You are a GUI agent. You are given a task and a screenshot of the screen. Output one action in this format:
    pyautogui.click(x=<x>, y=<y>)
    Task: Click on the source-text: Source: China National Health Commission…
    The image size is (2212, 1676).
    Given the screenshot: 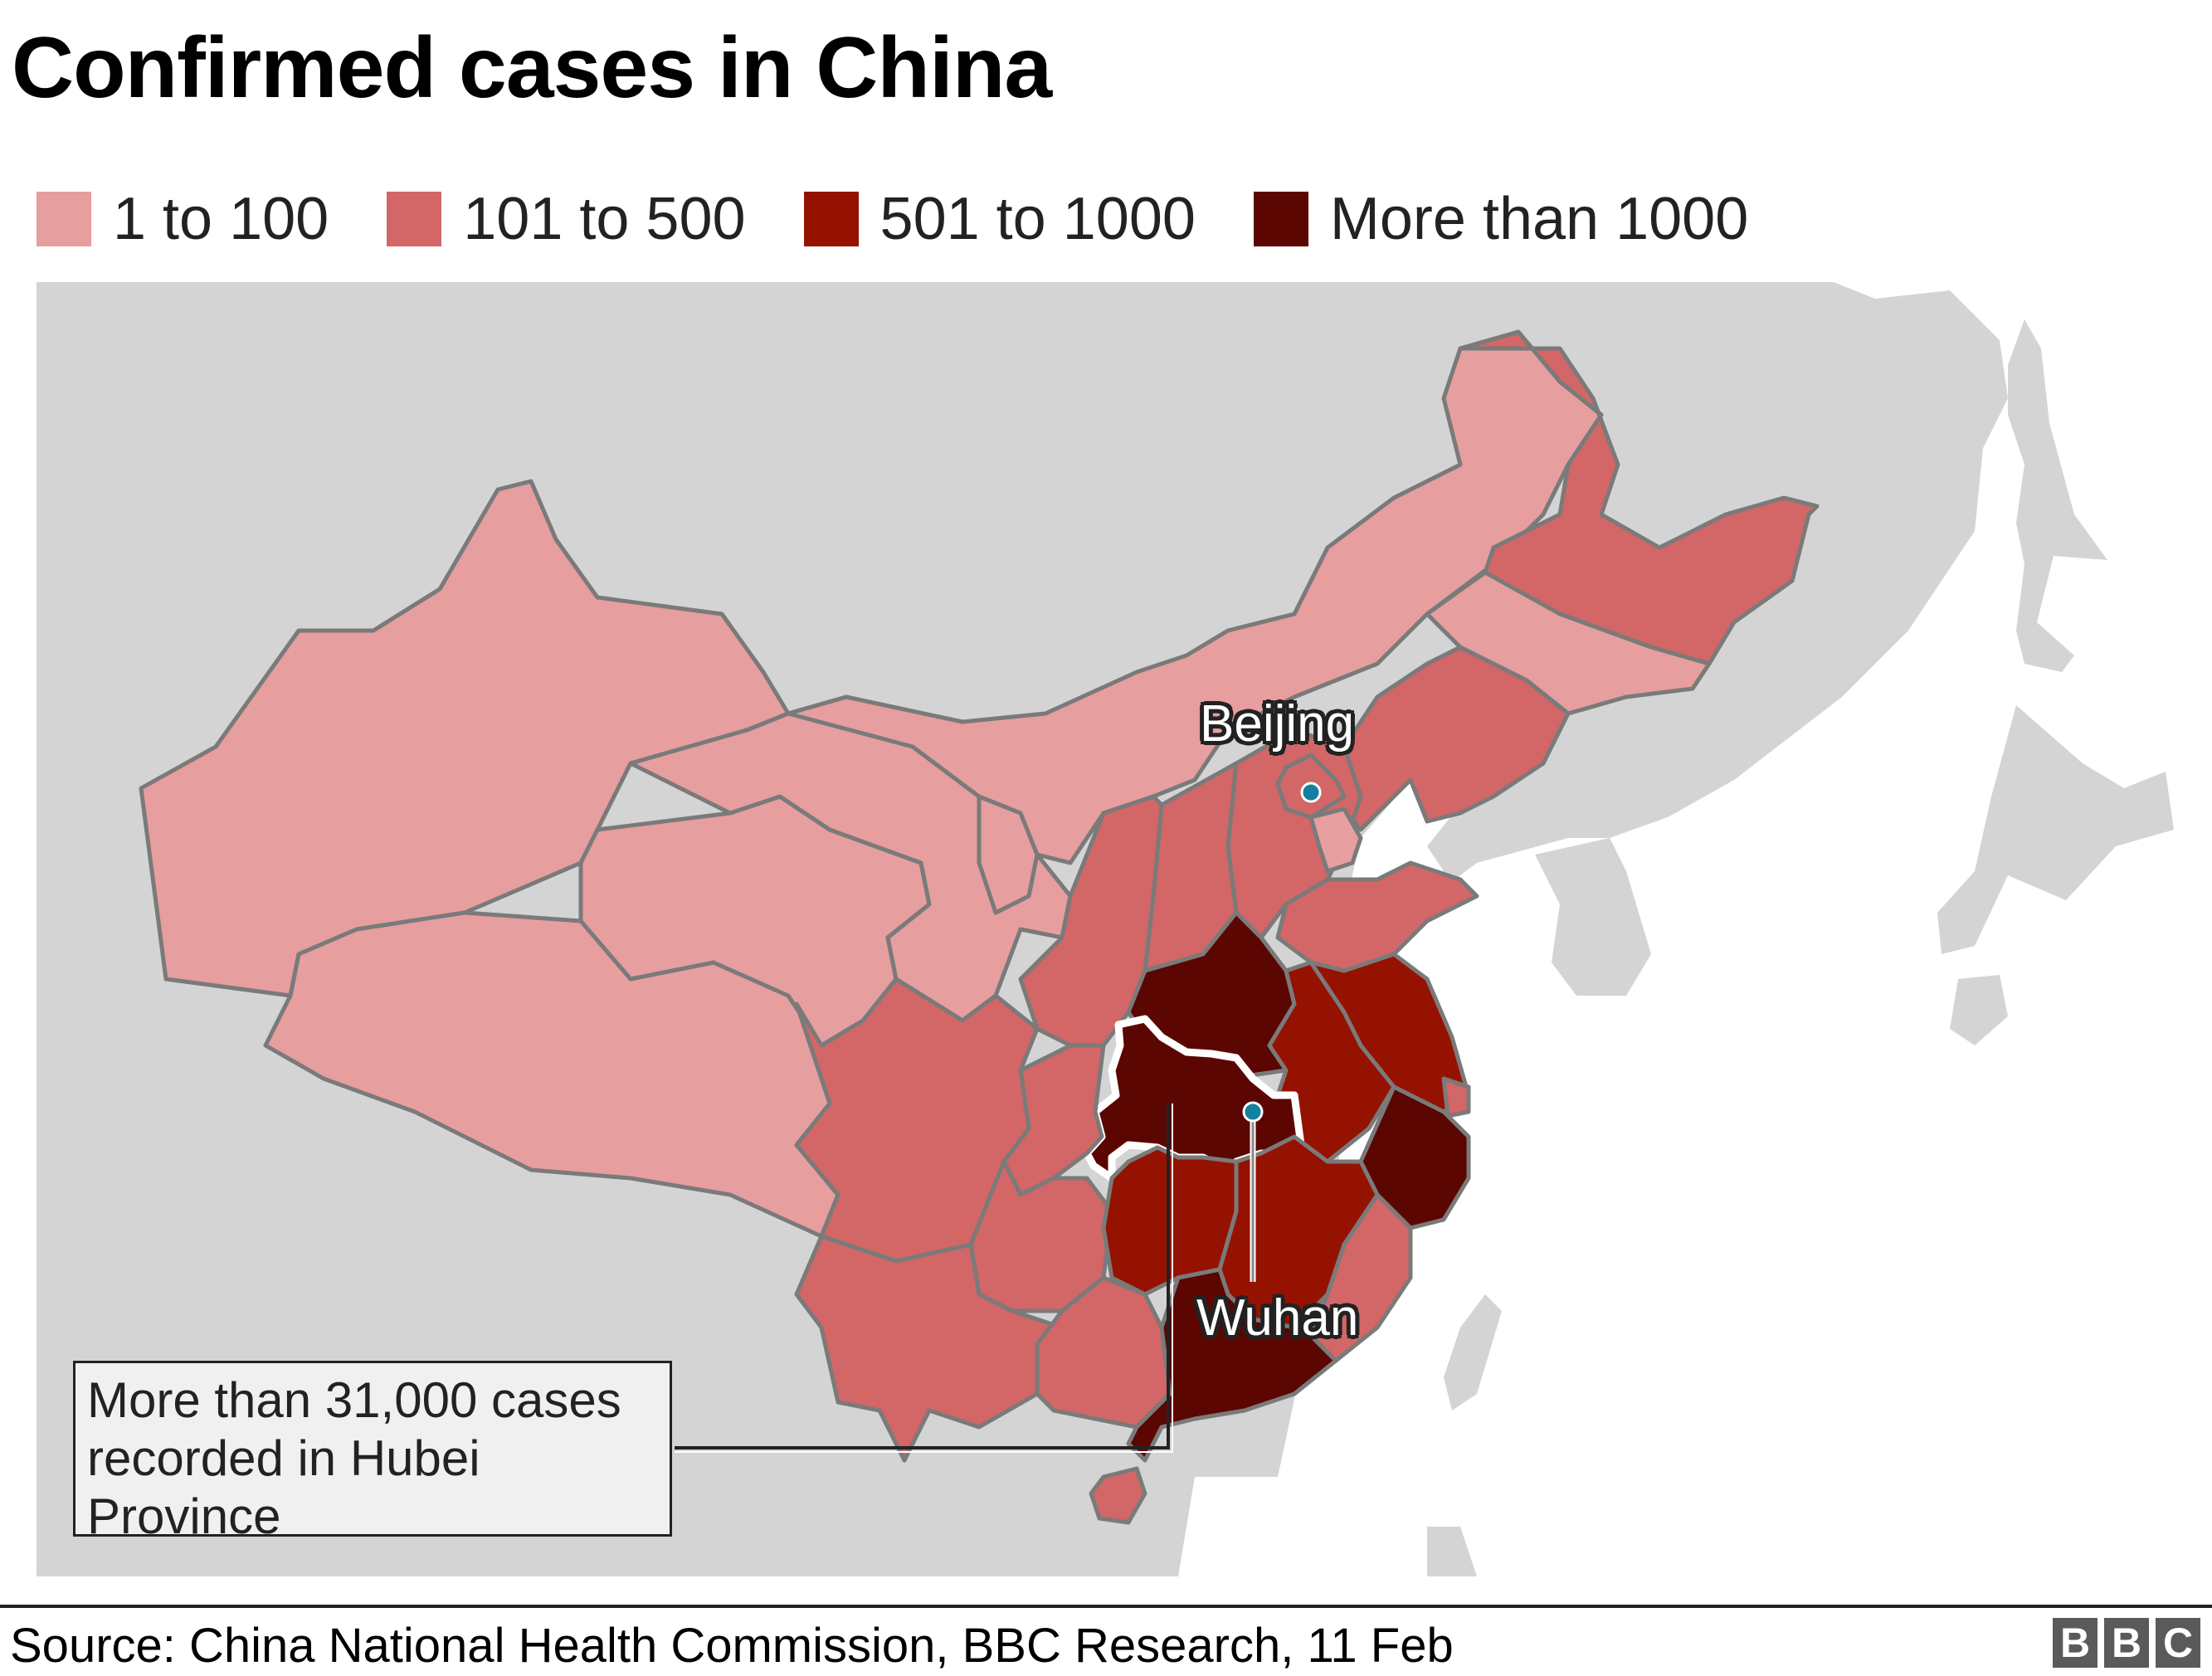 What is the action you would take?
    pyautogui.click(x=732, y=1646)
    